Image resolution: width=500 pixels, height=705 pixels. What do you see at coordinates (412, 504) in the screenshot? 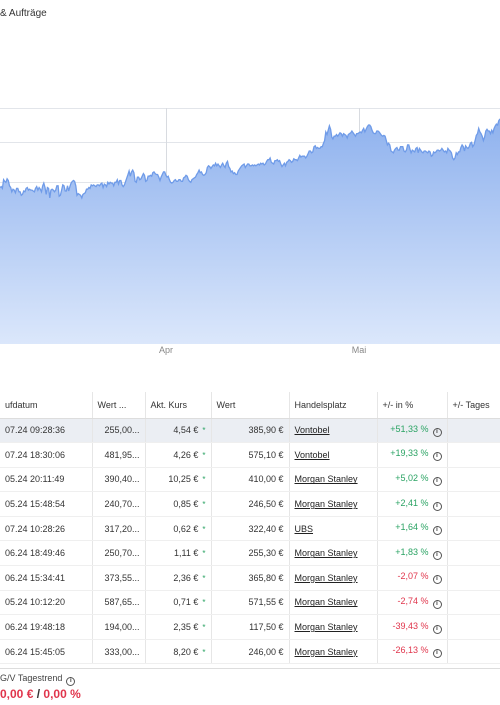
I see `cell-change-pct: +2,41 % i` at bounding box center [412, 504].